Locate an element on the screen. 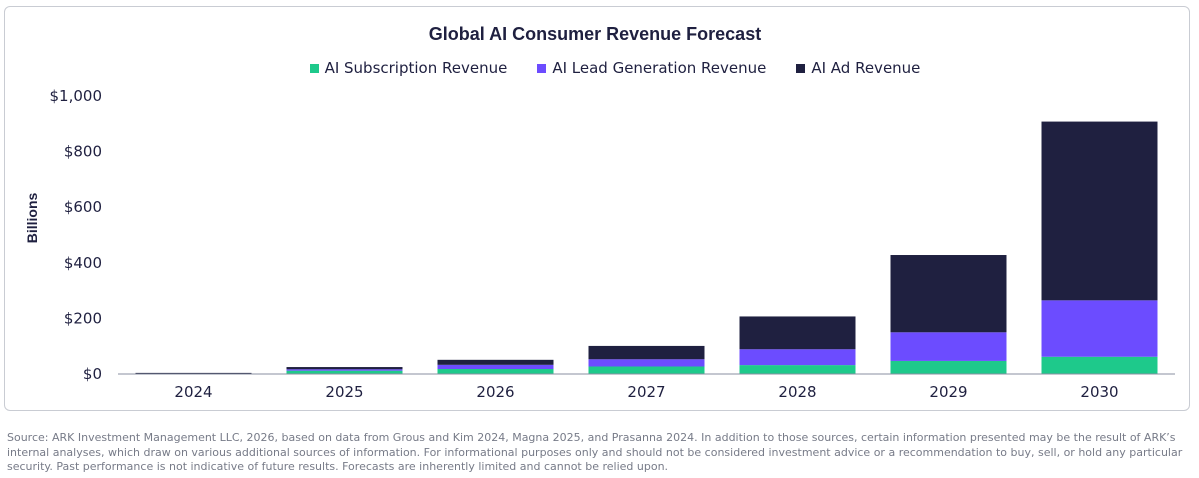 The height and width of the screenshot is (478, 1199). y-tick-label: $200 is located at coordinates (83, 318).